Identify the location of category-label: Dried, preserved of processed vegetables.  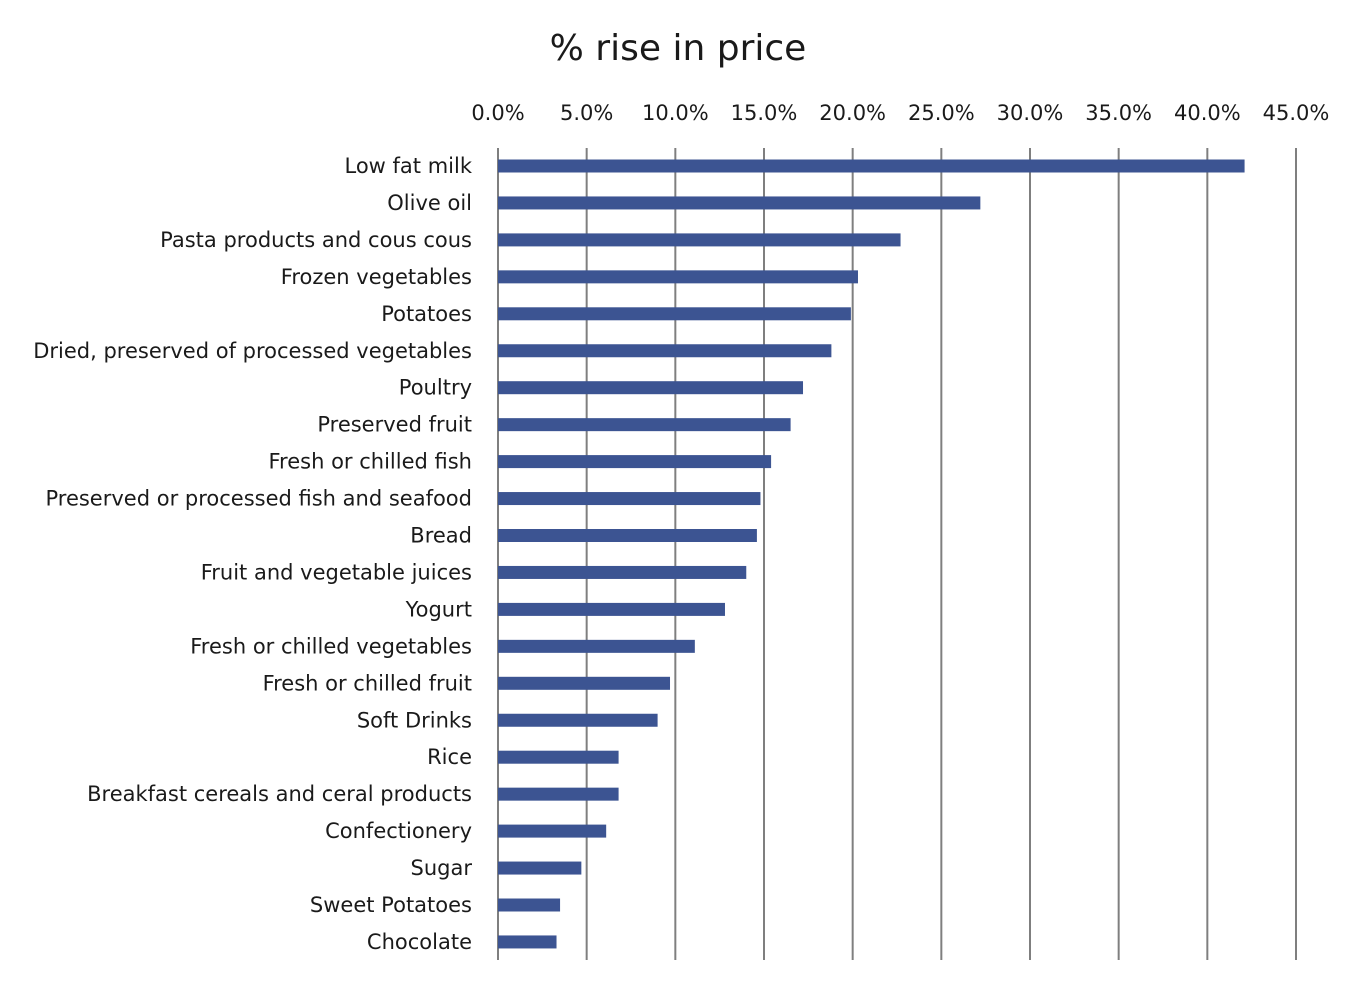
(252, 351).